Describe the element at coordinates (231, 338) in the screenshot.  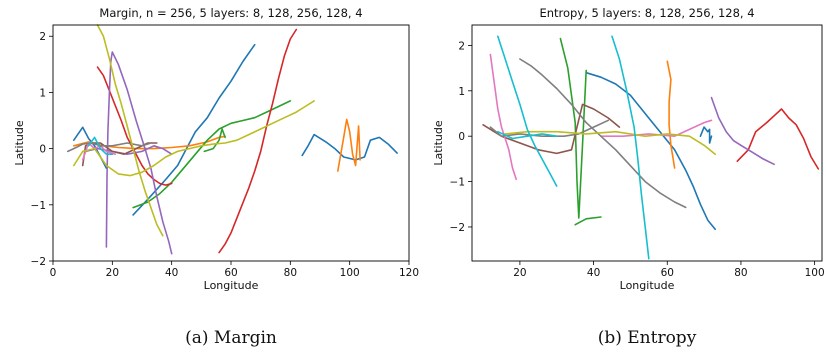
I see `figure-caption: (a) Margin` at that location.